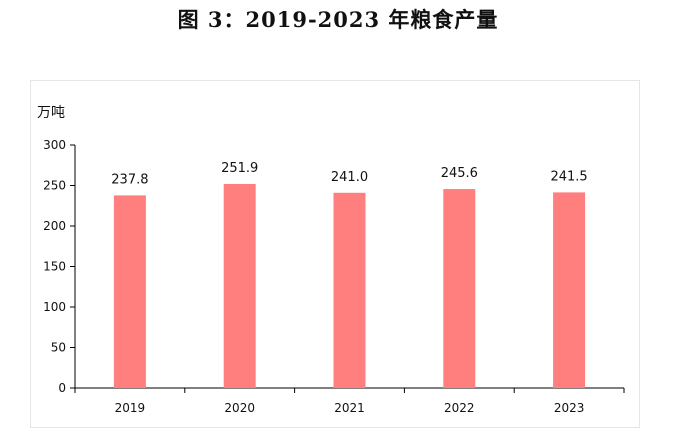 The height and width of the screenshot is (436, 676). I want to click on y-tick-label: 0, so click(62, 388).